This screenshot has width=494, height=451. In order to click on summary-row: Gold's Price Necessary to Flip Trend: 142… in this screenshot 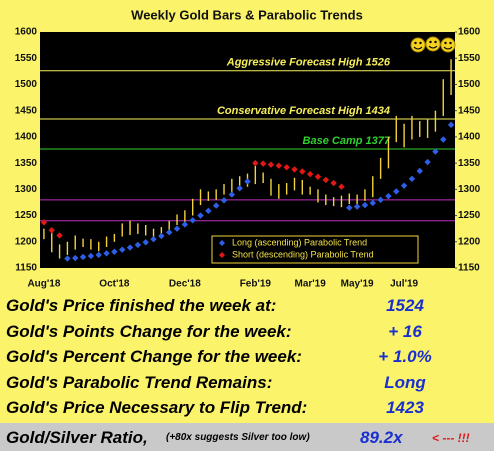, I will do `click(247, 408)`.